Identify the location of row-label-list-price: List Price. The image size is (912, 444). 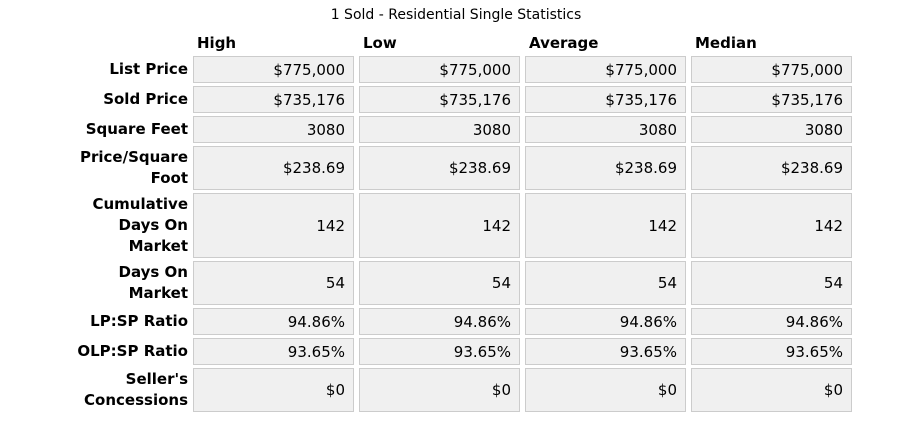
(148, 69).